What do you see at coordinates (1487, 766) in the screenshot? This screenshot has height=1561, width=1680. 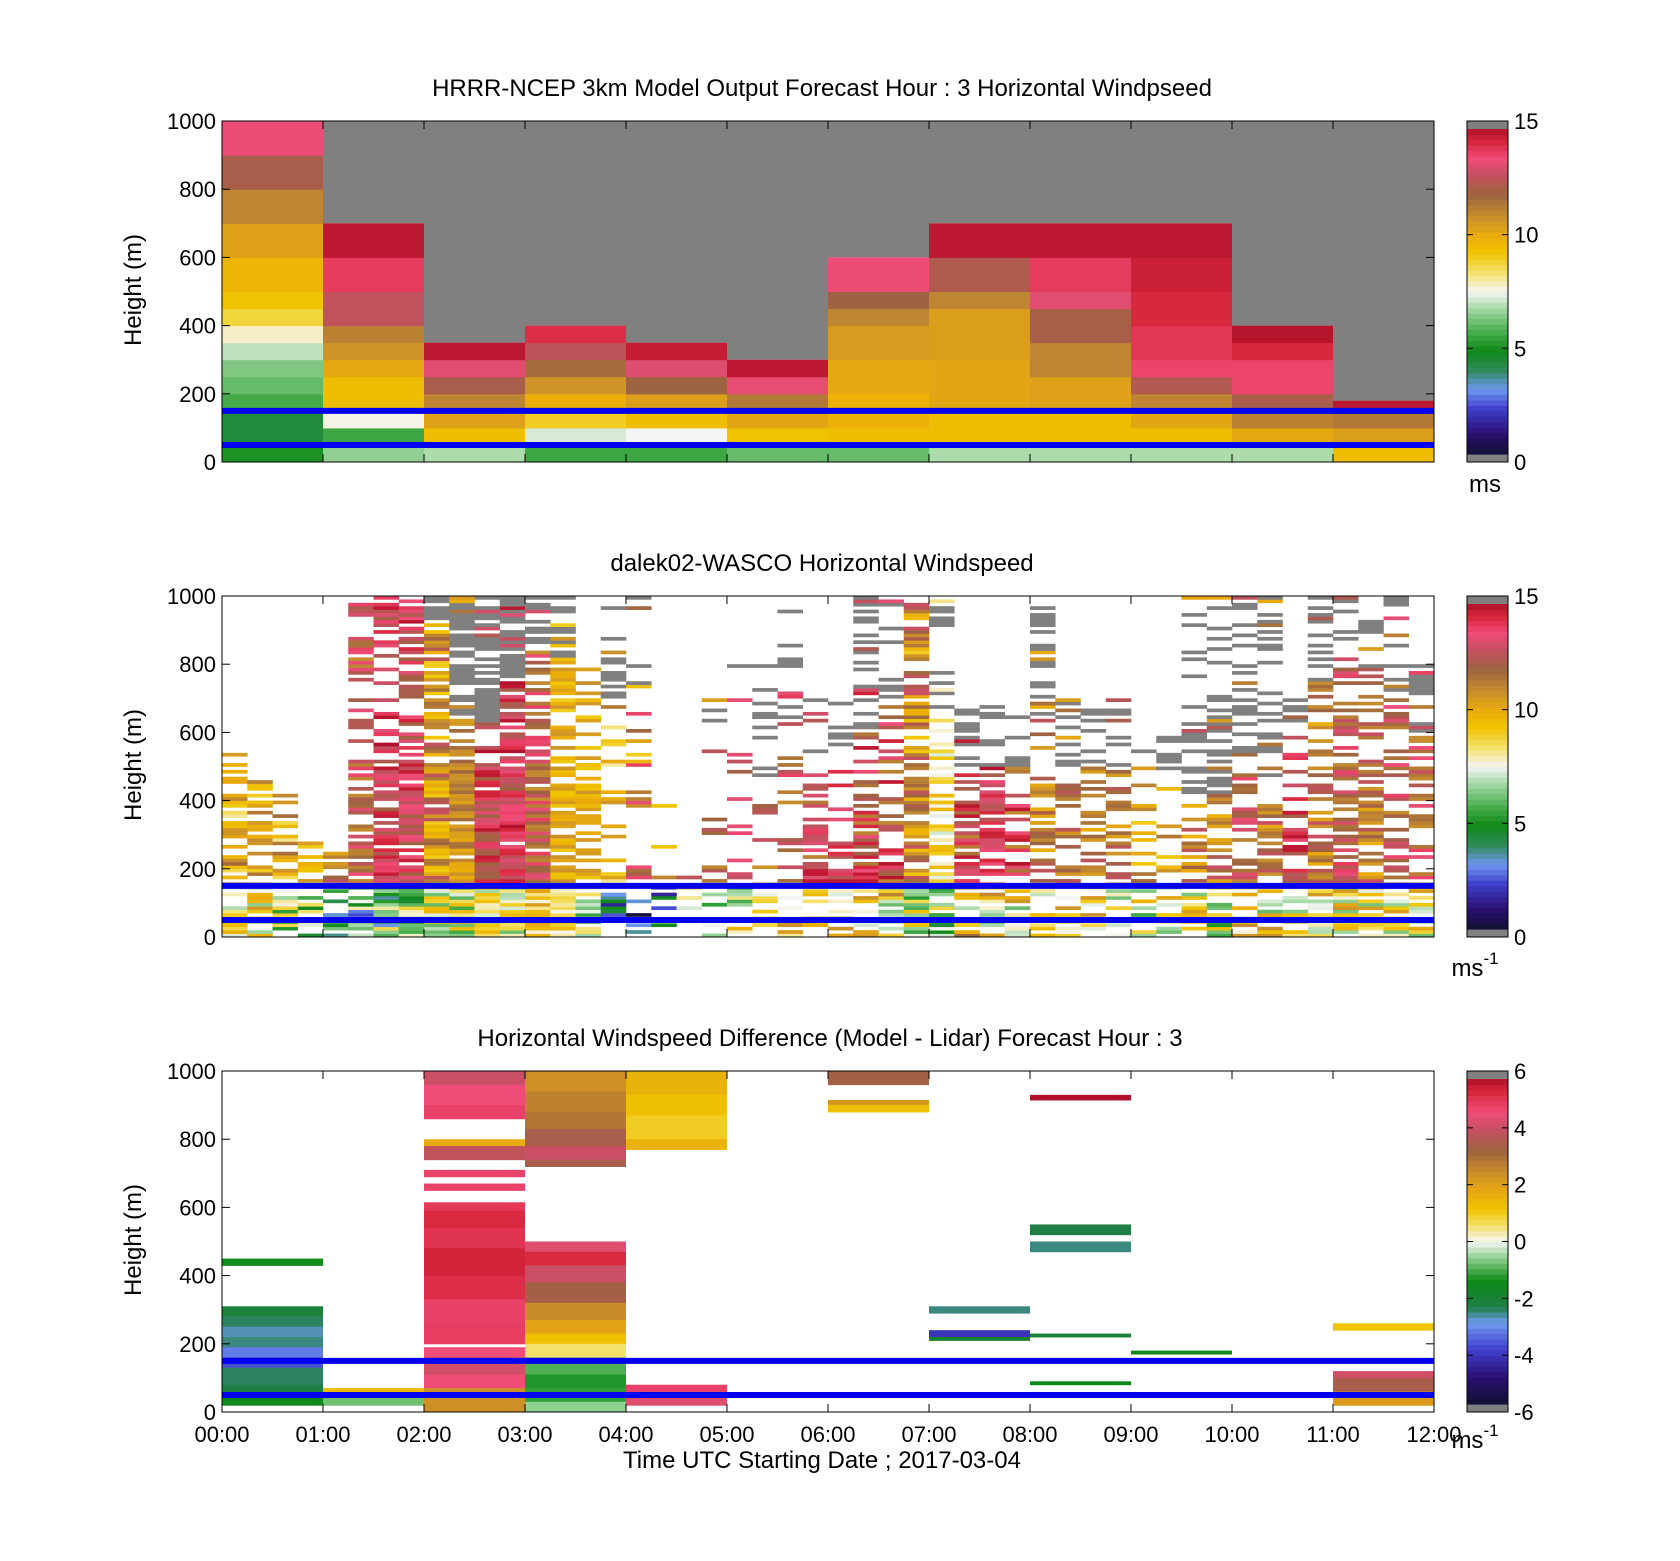 I see `colorbar-frame` at bounding box center [1487, 766].